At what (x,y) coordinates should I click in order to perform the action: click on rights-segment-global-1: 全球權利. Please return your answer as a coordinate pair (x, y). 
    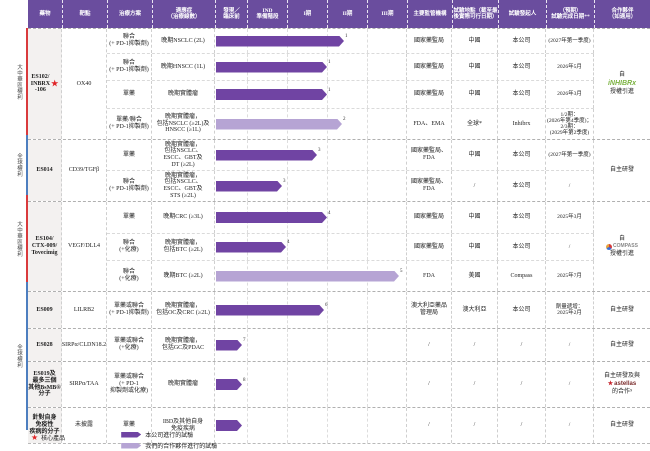
    Looking at the image, I should click on (22, 165).